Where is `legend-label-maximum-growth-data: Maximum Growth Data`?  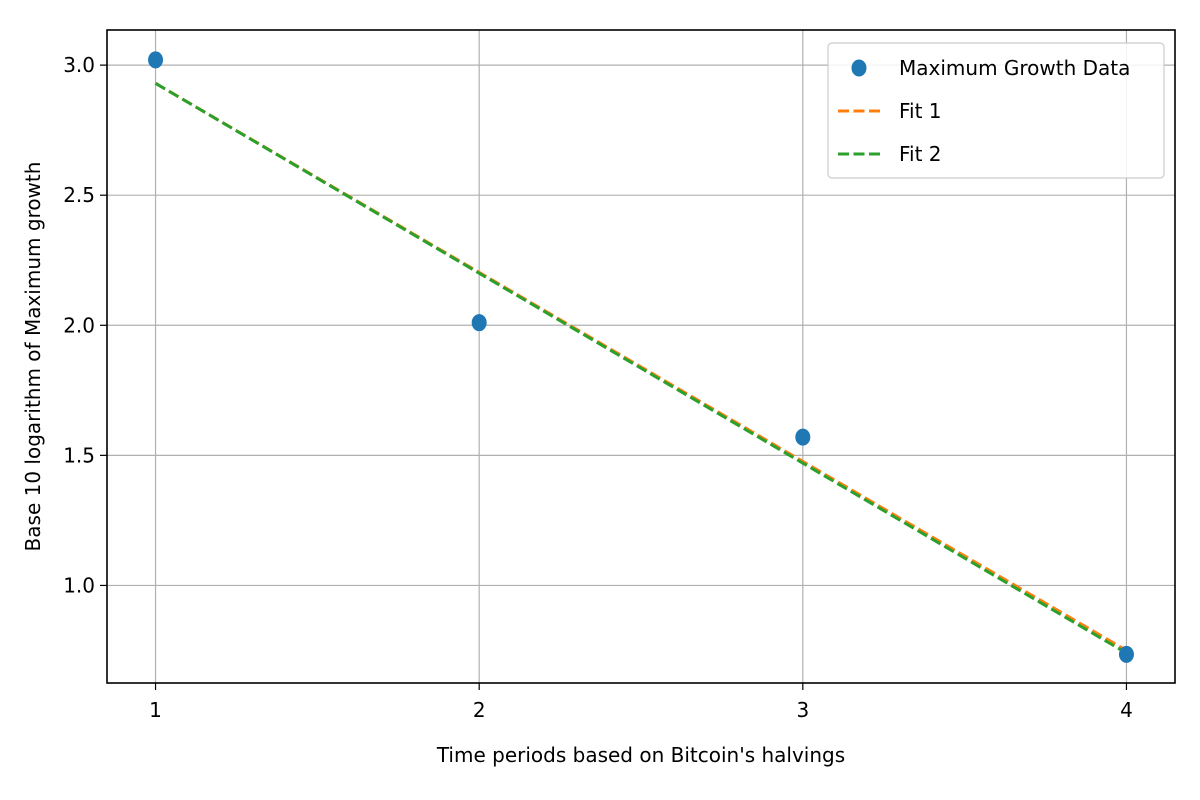
legend-label-maximum-growth-data: Maximum Growth Data is located at coordinates (1014, 68).